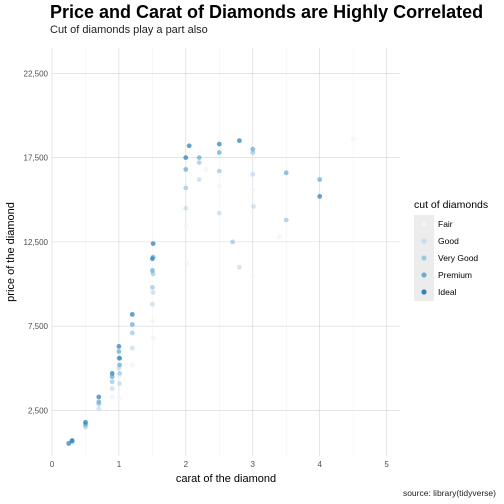 The width and height of the screenshot is (504, 504). What do you see at coordinates (449, 493) in the screenshot?
I see `chart-caption: source: library(tidyverse)` at bounding box center [449, 493].